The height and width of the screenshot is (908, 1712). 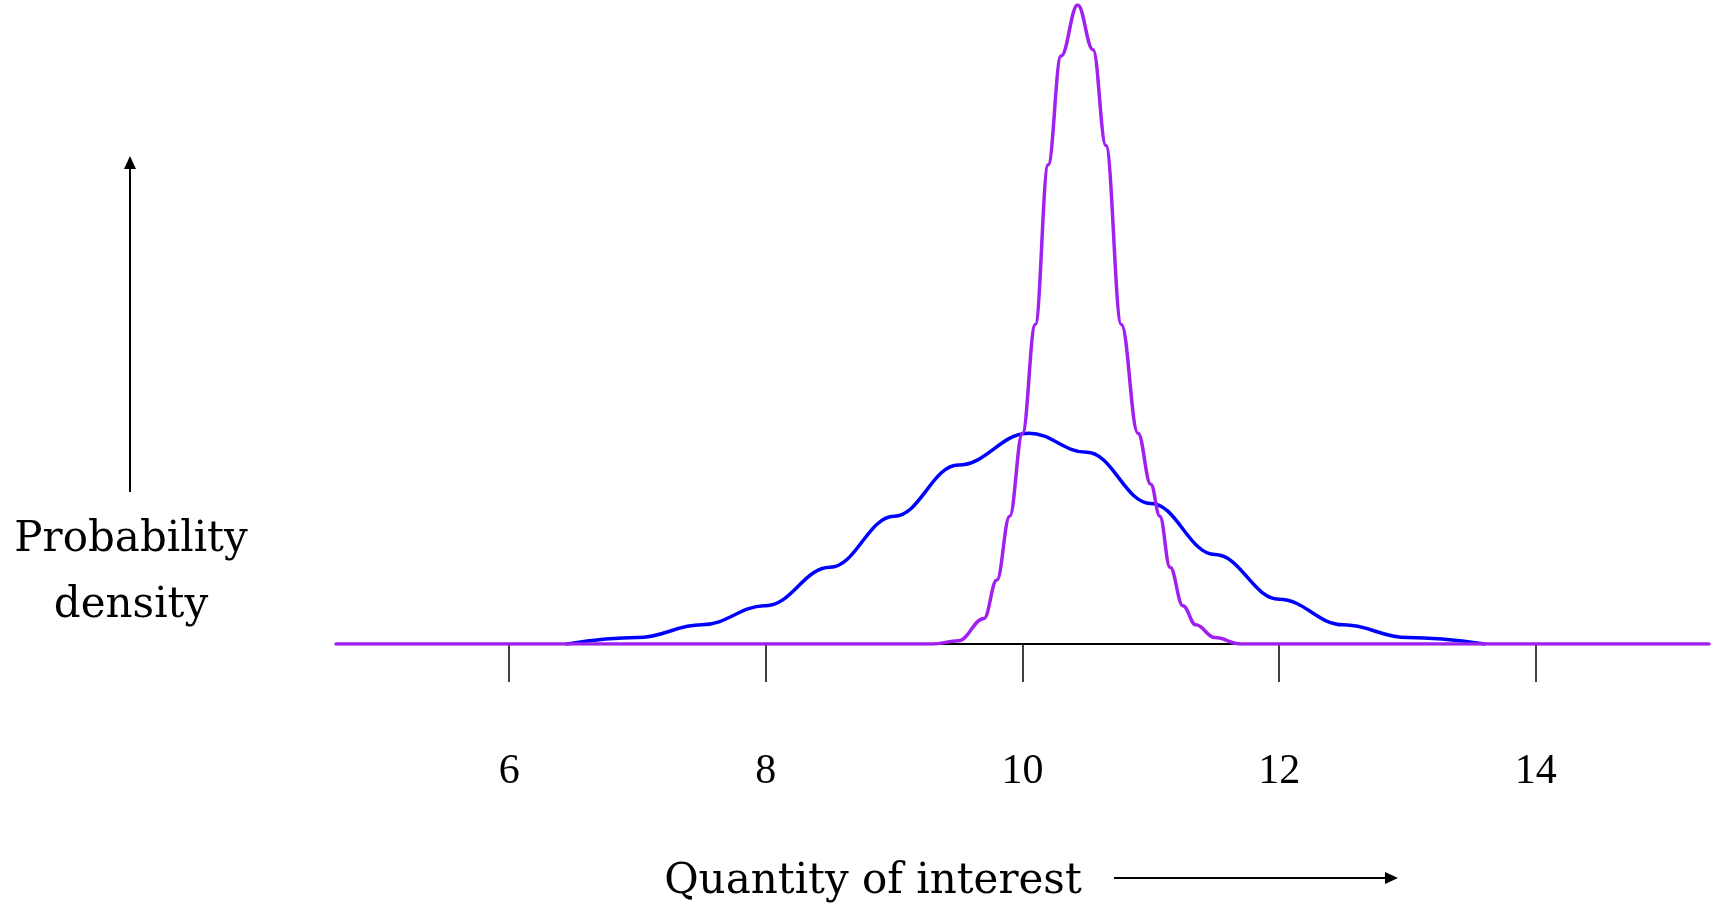 I want to click on y-axis-title: Probability density, so click(x=131, y=570).